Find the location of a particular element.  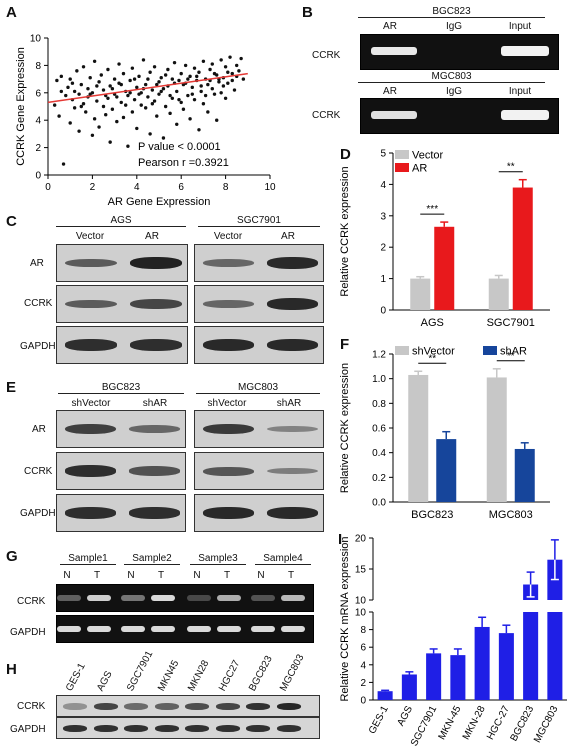

h-lane-label: MGC803 is located at coordinates (291, 673).